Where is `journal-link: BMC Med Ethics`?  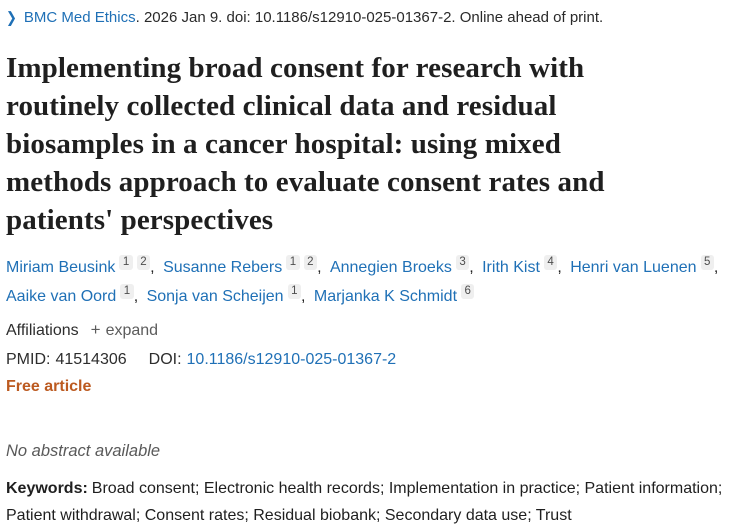 journal-link: BMC Med Ethics is located at coordinates (79, 17).